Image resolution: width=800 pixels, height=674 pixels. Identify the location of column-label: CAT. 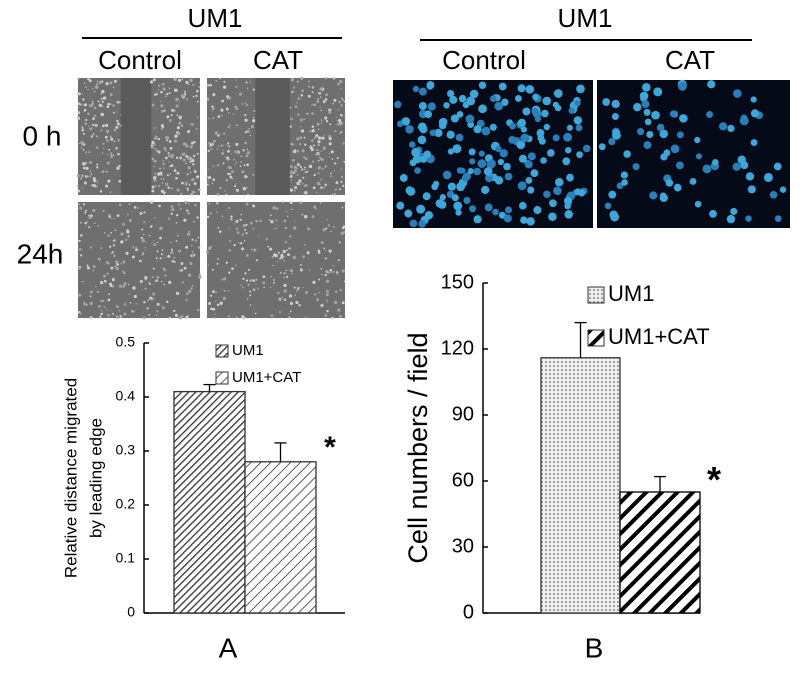
(690, 60).